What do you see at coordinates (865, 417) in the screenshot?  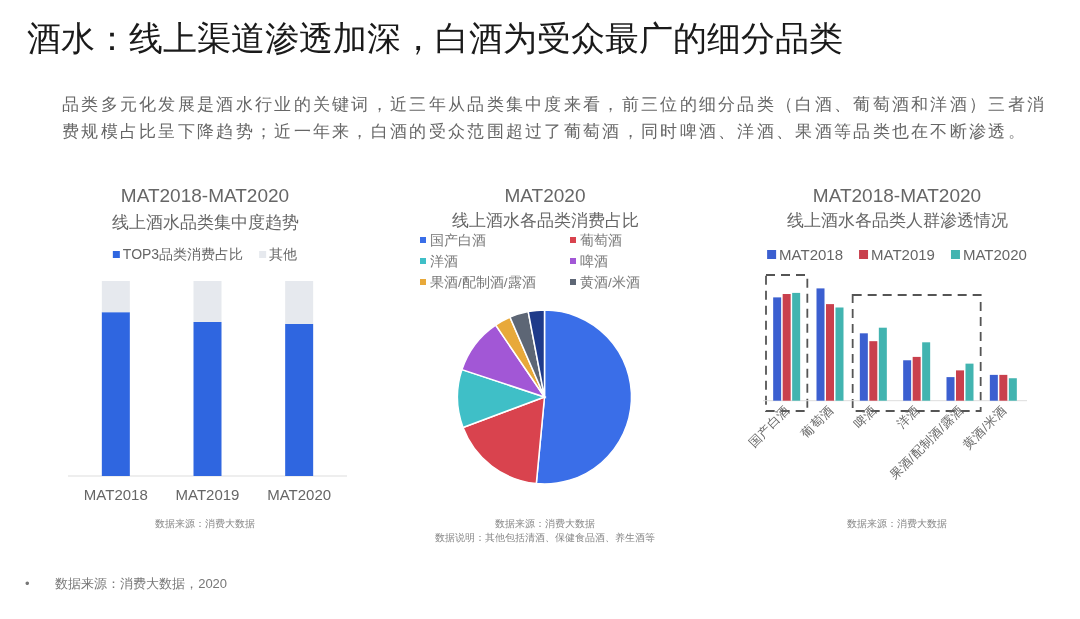 I see `x-tick-label: 啤酒` at bounding box center [865, 417].